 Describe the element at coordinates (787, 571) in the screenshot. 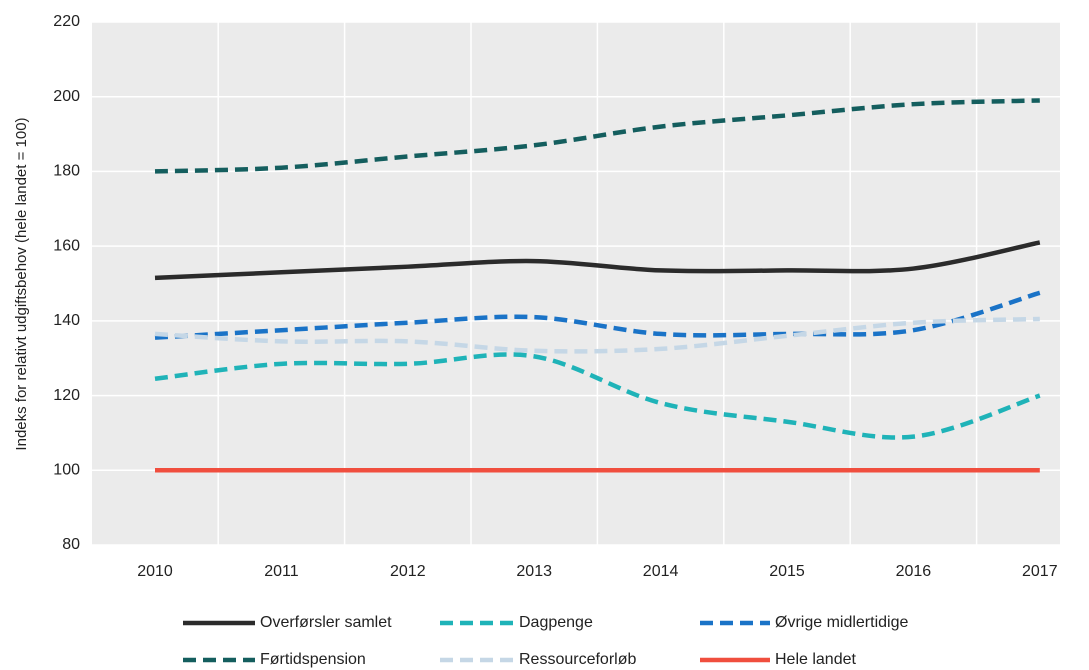

I see `x-tick-label: 2015` at that location.